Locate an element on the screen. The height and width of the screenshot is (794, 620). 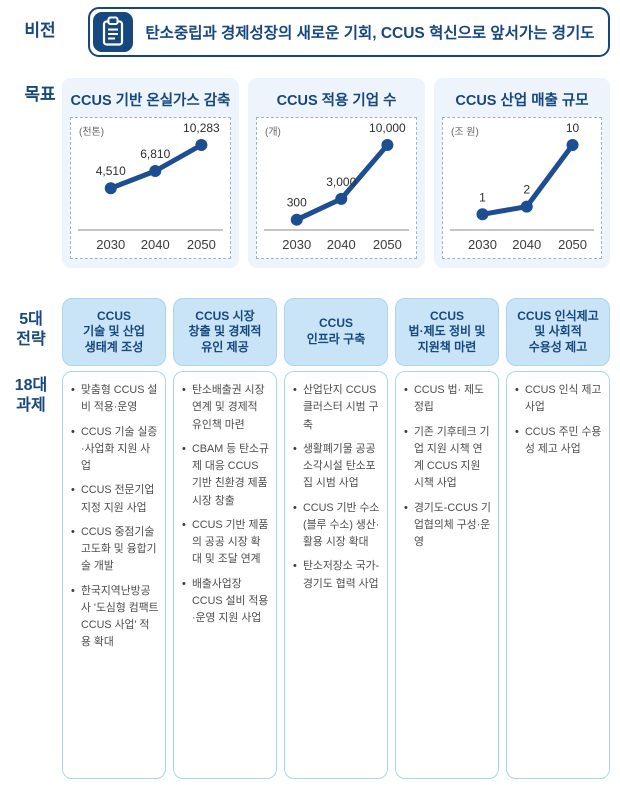
goal-chart-plot: (천톤) 4,510 2030 6,810 2040 10,283 2050 is located at coordinates (150, 188).